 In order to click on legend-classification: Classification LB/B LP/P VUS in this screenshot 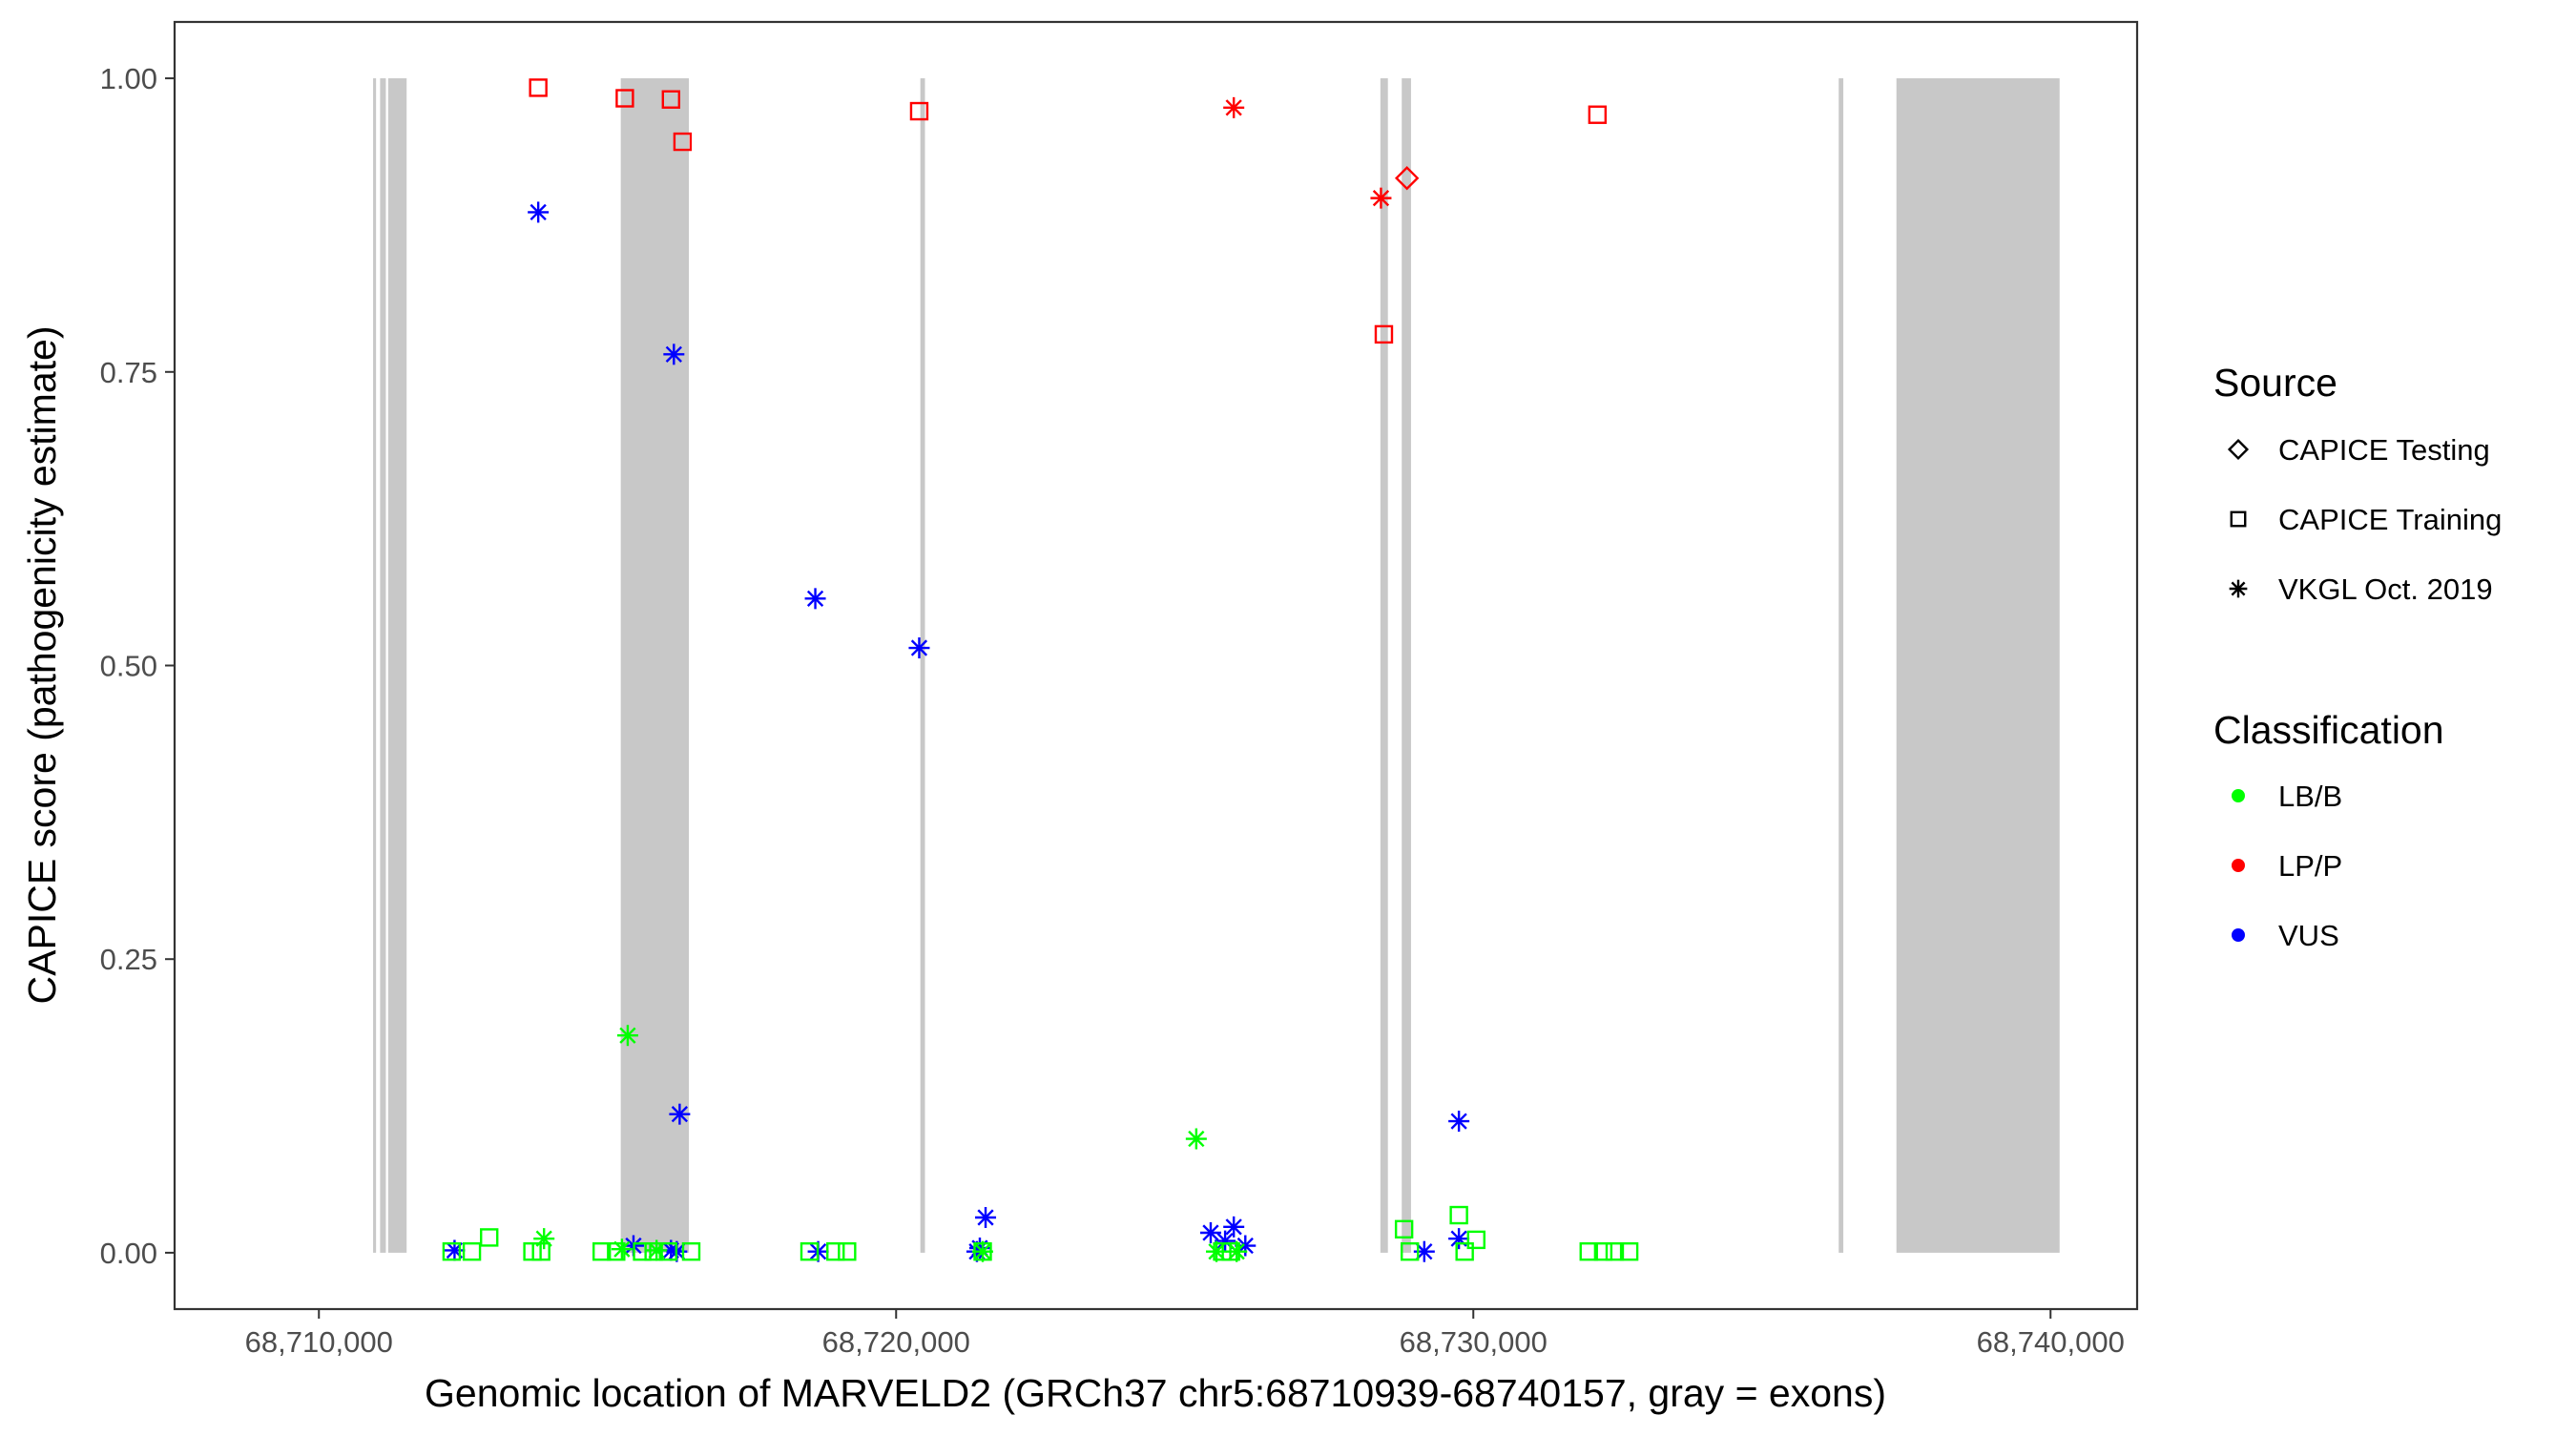, I will do `click(2328, 830)`.